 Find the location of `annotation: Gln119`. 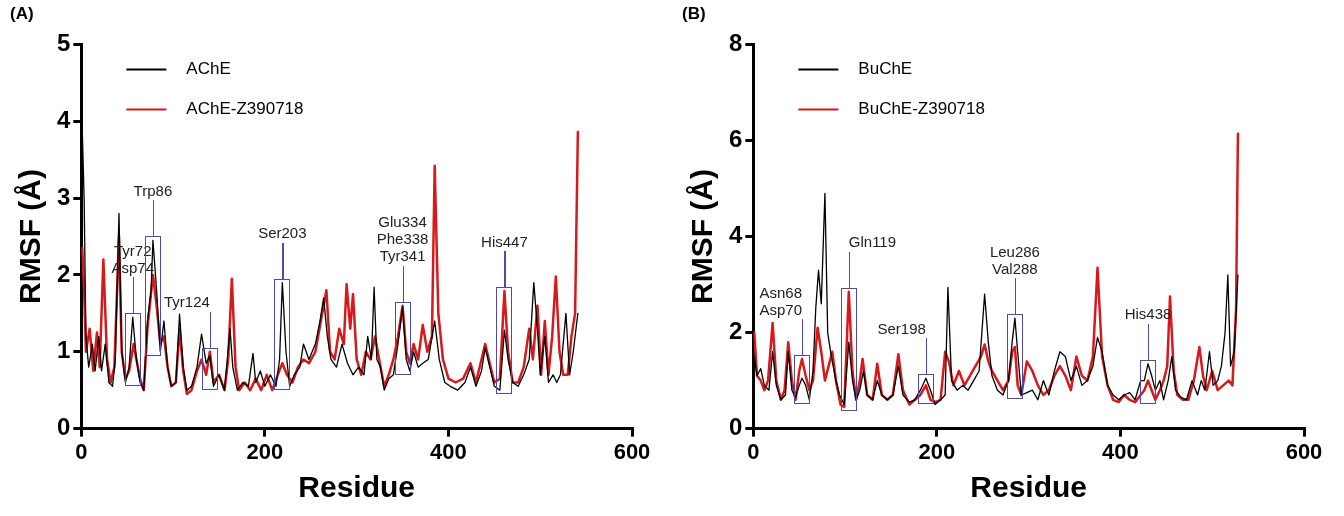

annotation: Gln119 is located at coordinates (872, 242).